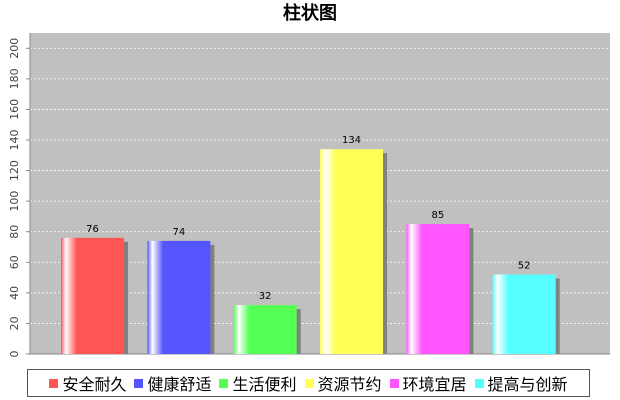  Describe the element at coordinates (14, 170) in the screenshot. I see `y-tick-label: 120` at that location.